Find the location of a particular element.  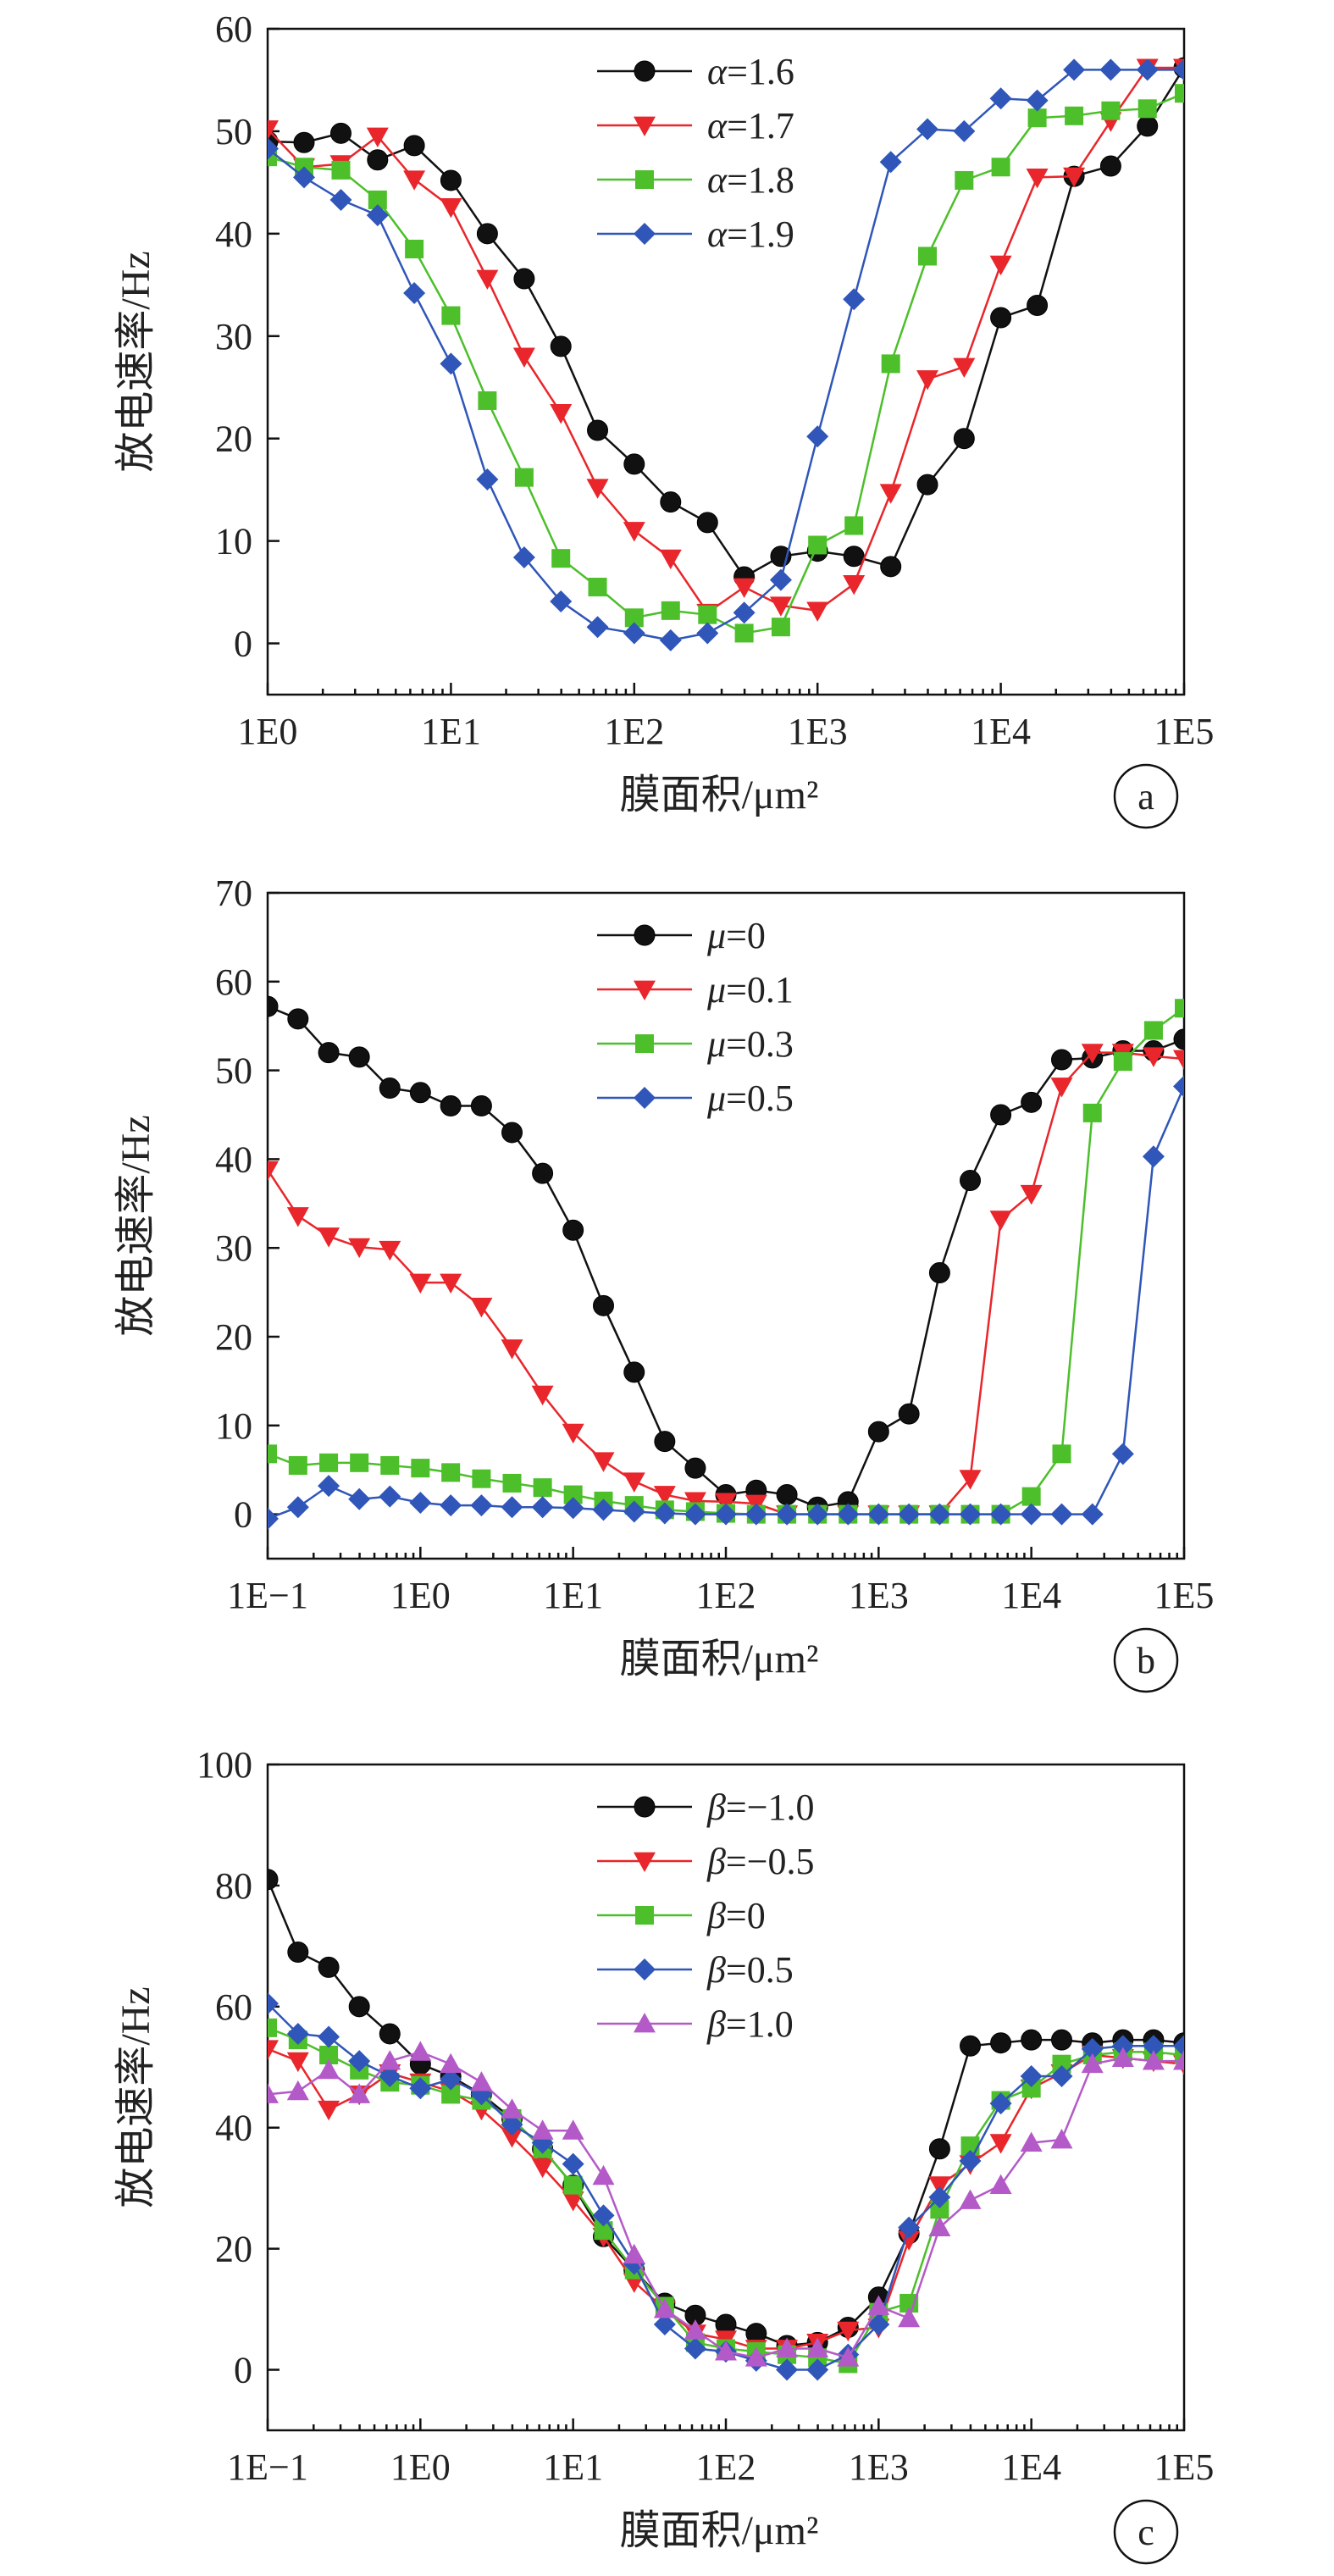

legend-item: β=0 is located at coordinates (681, 1915).